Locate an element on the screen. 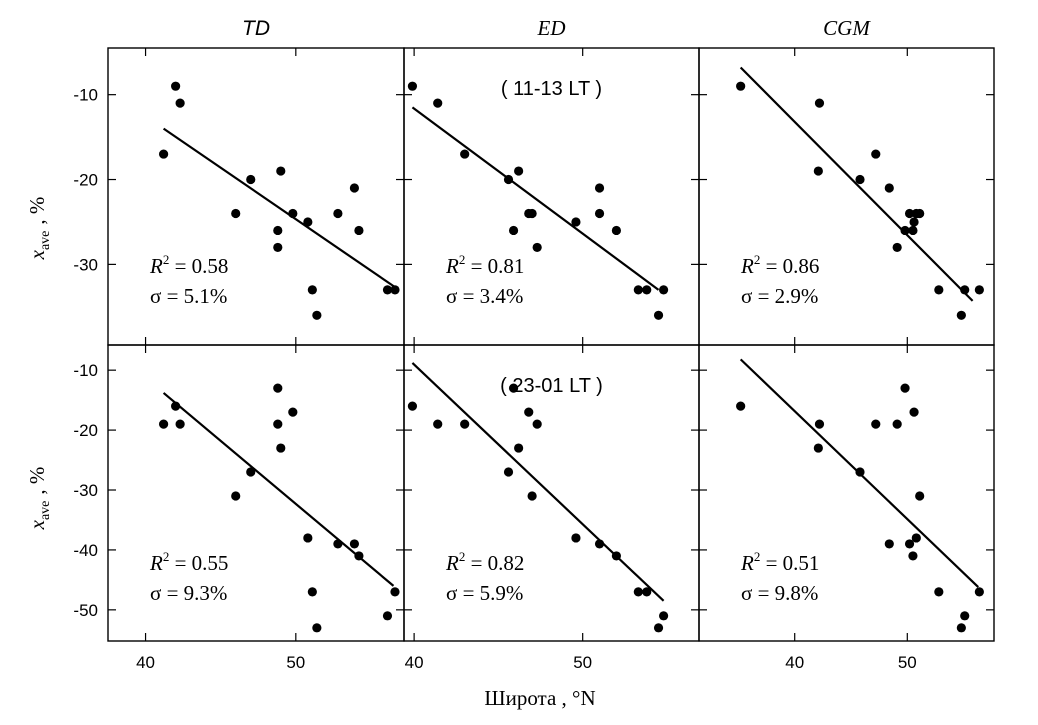 This screenshot has width=1038, height=725. x-axis-label: Широта , °N is located at coordinates (539, 698).